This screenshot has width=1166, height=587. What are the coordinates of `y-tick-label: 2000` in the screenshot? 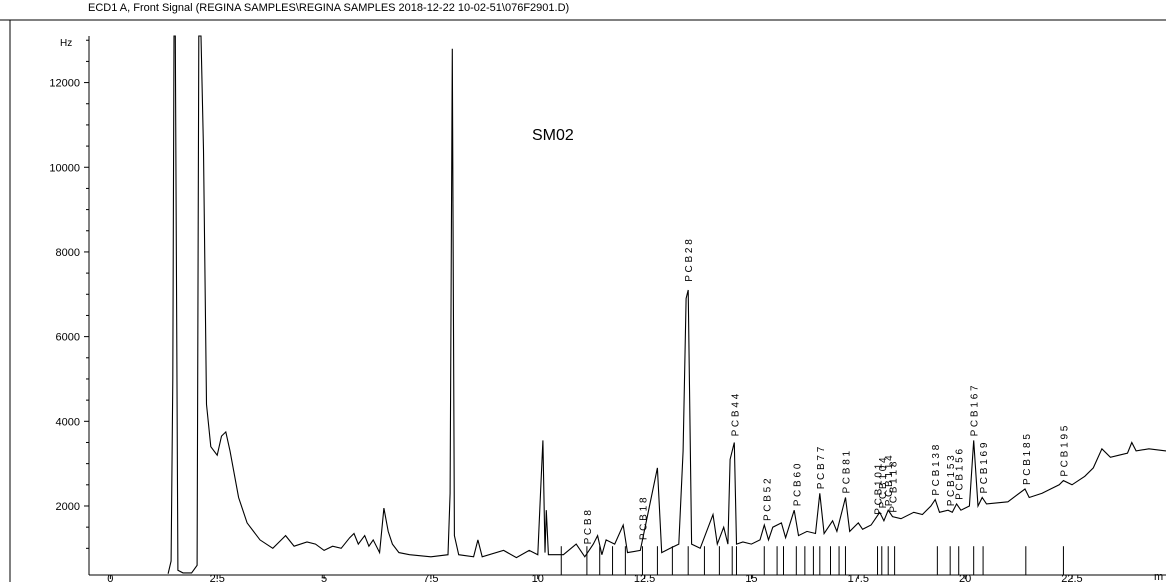 It's located at (68, 507).